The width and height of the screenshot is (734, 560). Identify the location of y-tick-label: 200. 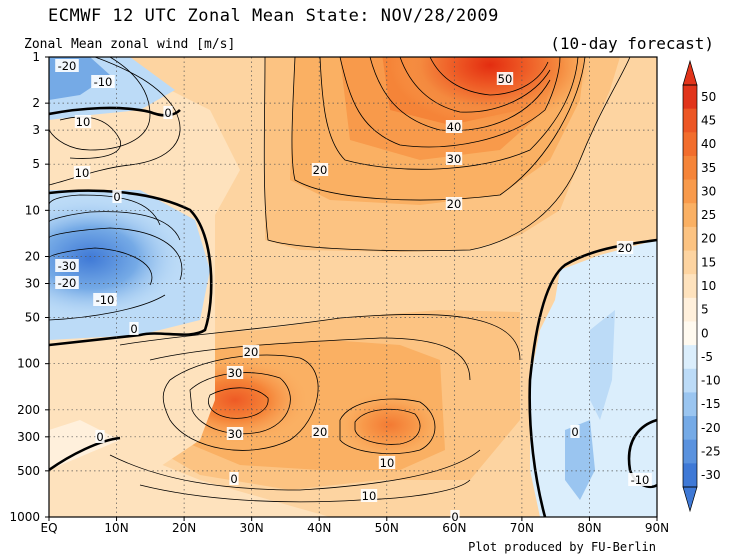
(28, 410).